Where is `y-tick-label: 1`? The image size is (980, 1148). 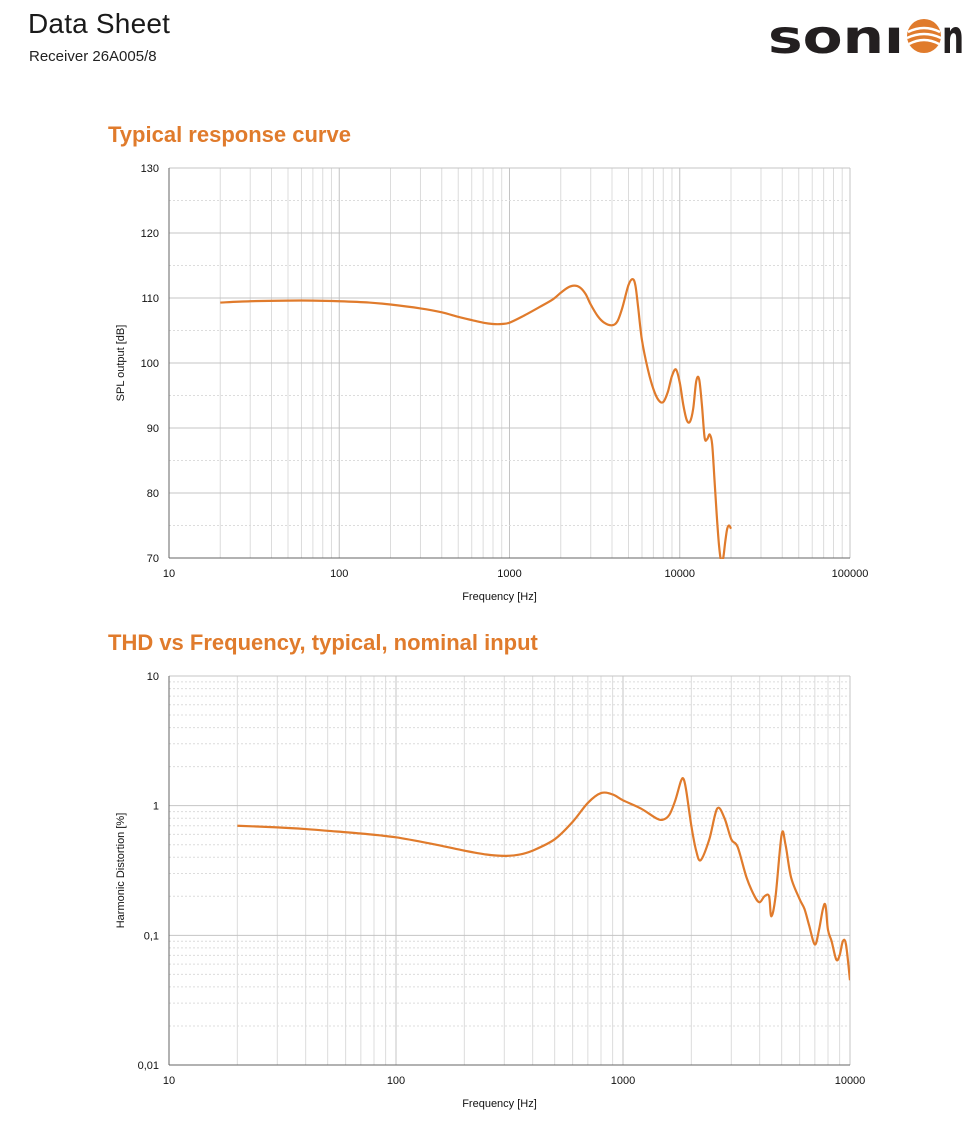 y-tick-label: 1 is located at coordinates (156, 807).